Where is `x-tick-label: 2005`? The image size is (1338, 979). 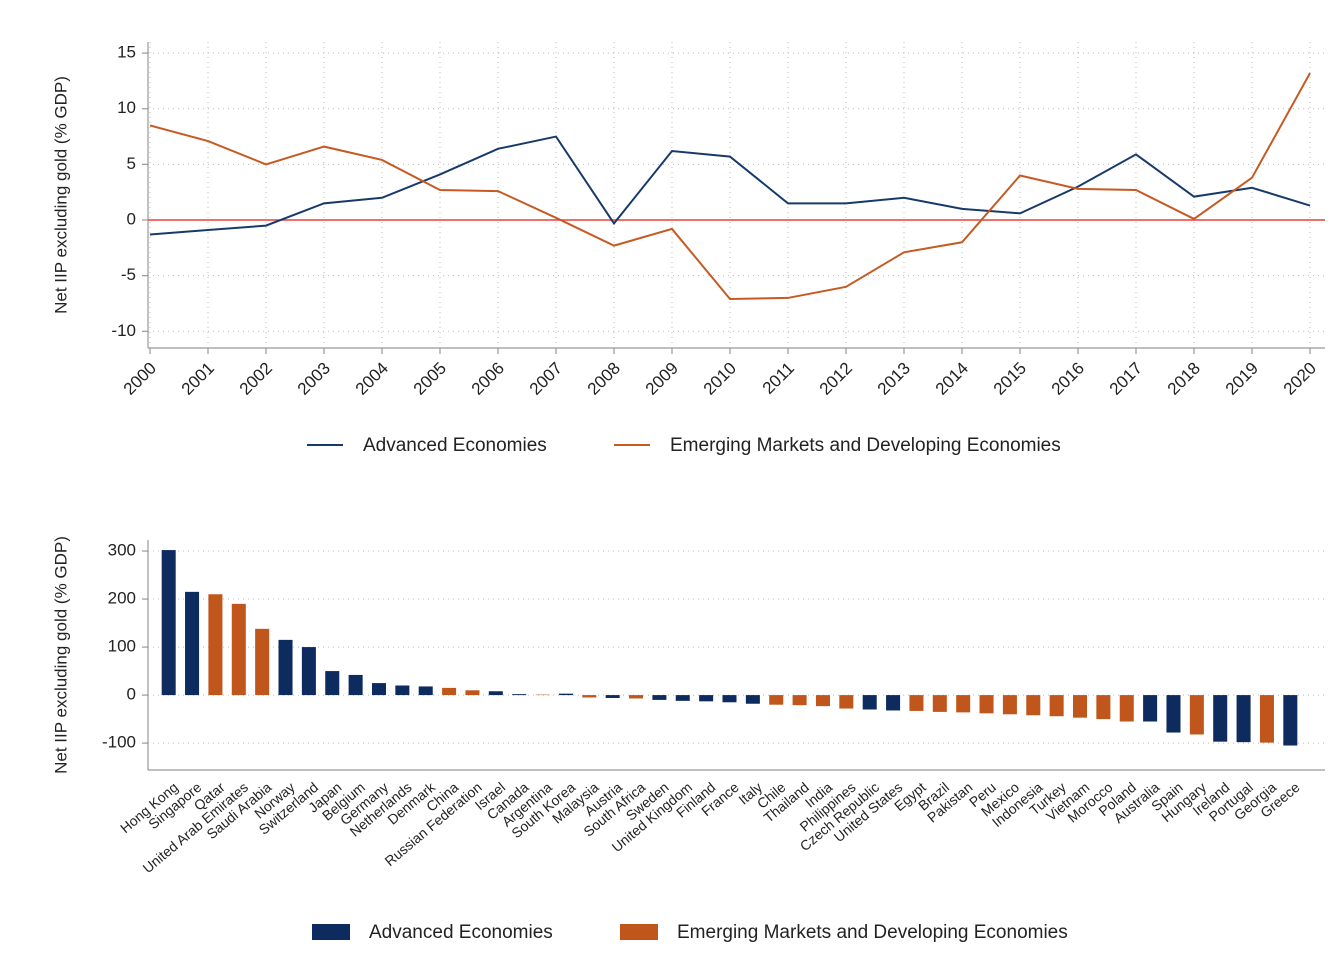 x-tick-label: 2005 is located at coordinates (430, 379).